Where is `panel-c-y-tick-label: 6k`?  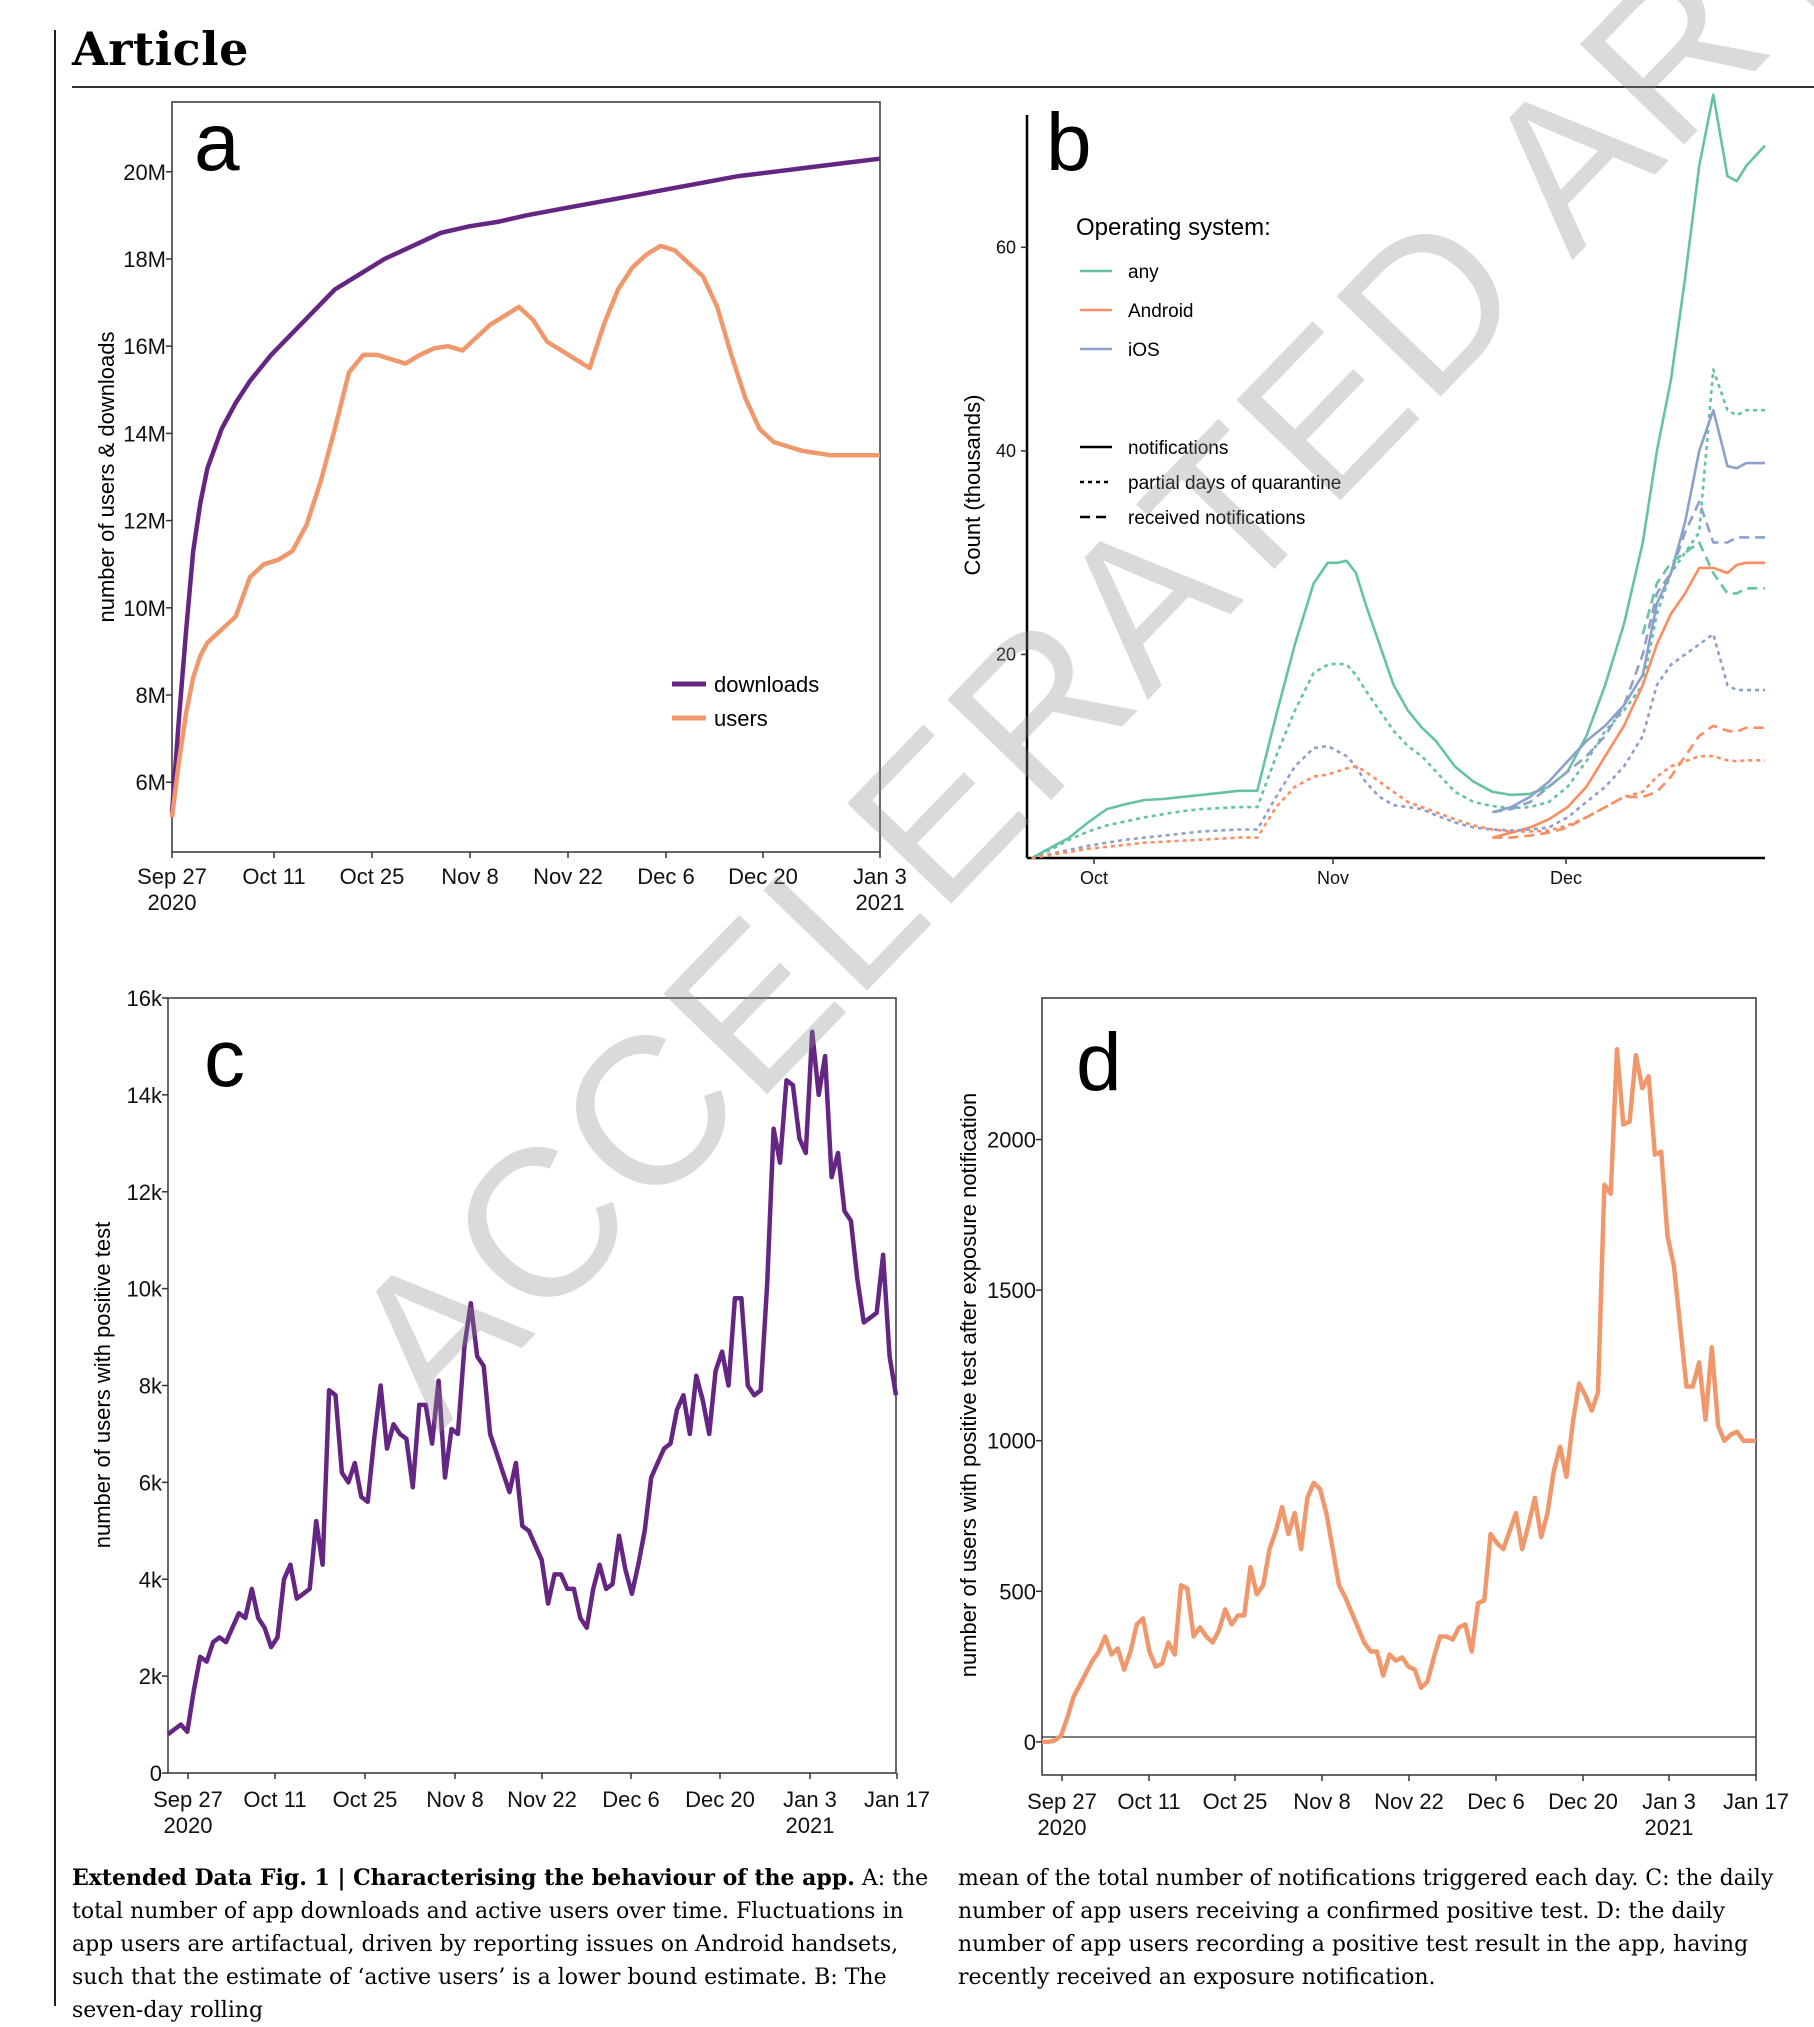 panel-c-y-tick-label: 6k is located at coordinates (151, 1482).